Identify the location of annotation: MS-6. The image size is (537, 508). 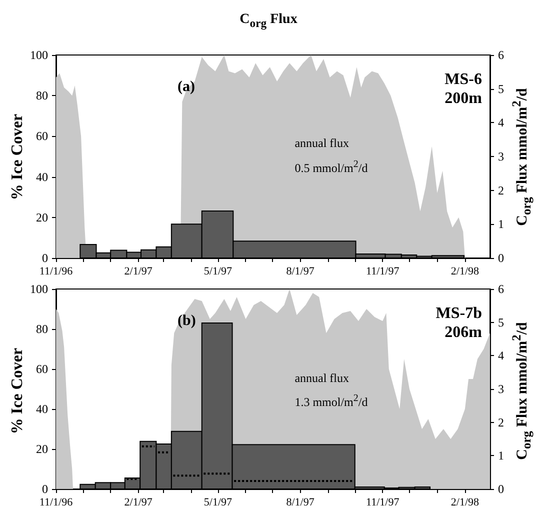
(463, 80).